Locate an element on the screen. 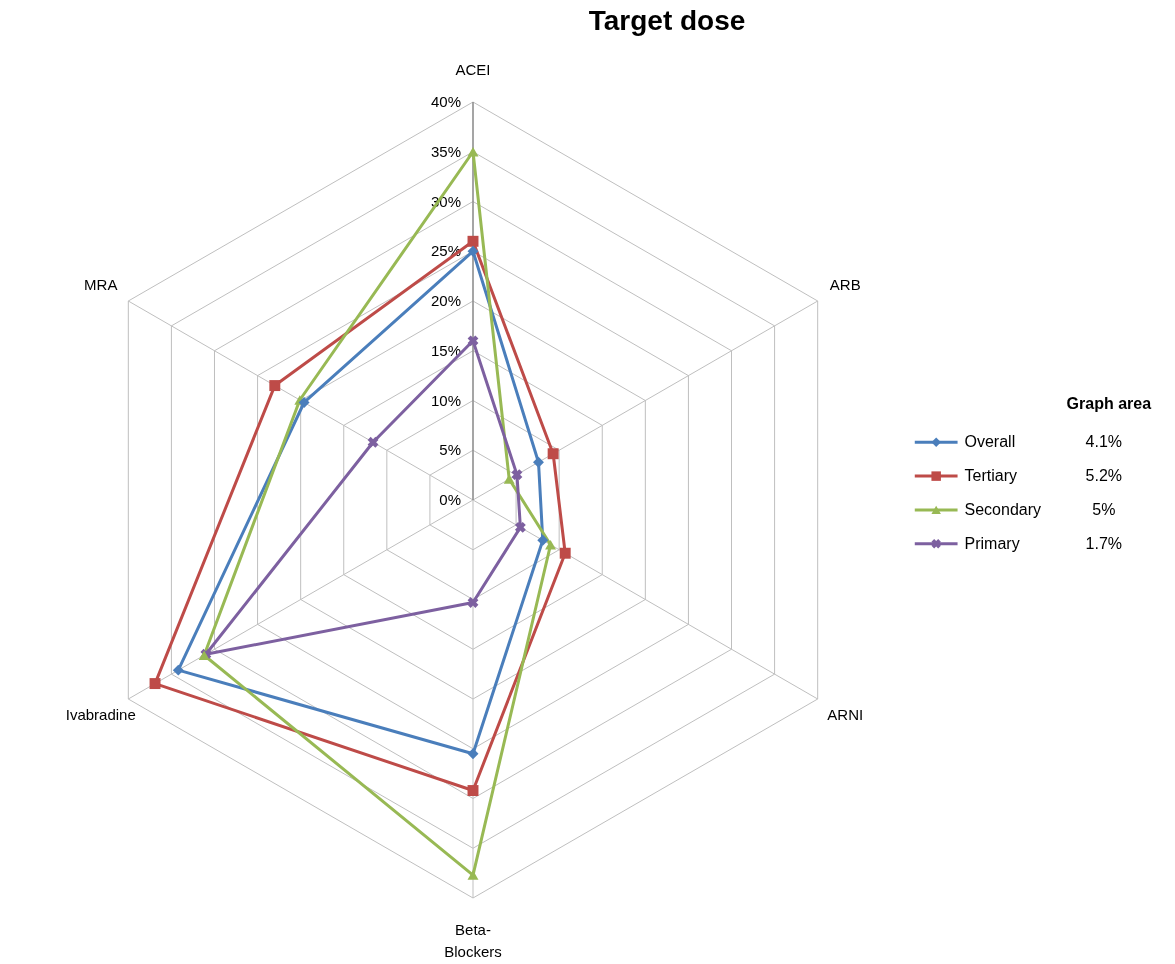 The width and height of the screenshot is (1175, 964). y-tick-label: 0% is located at coordinates (450, 499).